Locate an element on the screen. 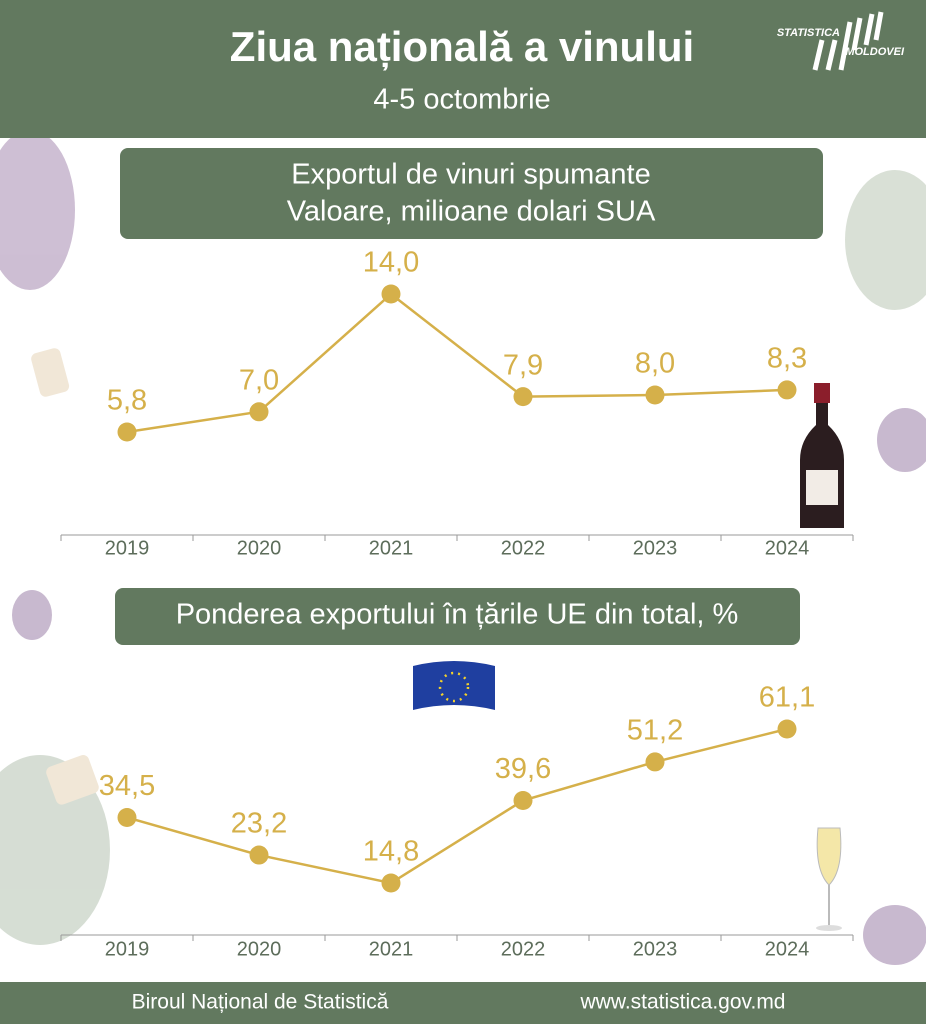 The width and height of the screenshot is (926, 1024). chart-title: Exportul de vinuri spumante is located at coordinates (470, 175).